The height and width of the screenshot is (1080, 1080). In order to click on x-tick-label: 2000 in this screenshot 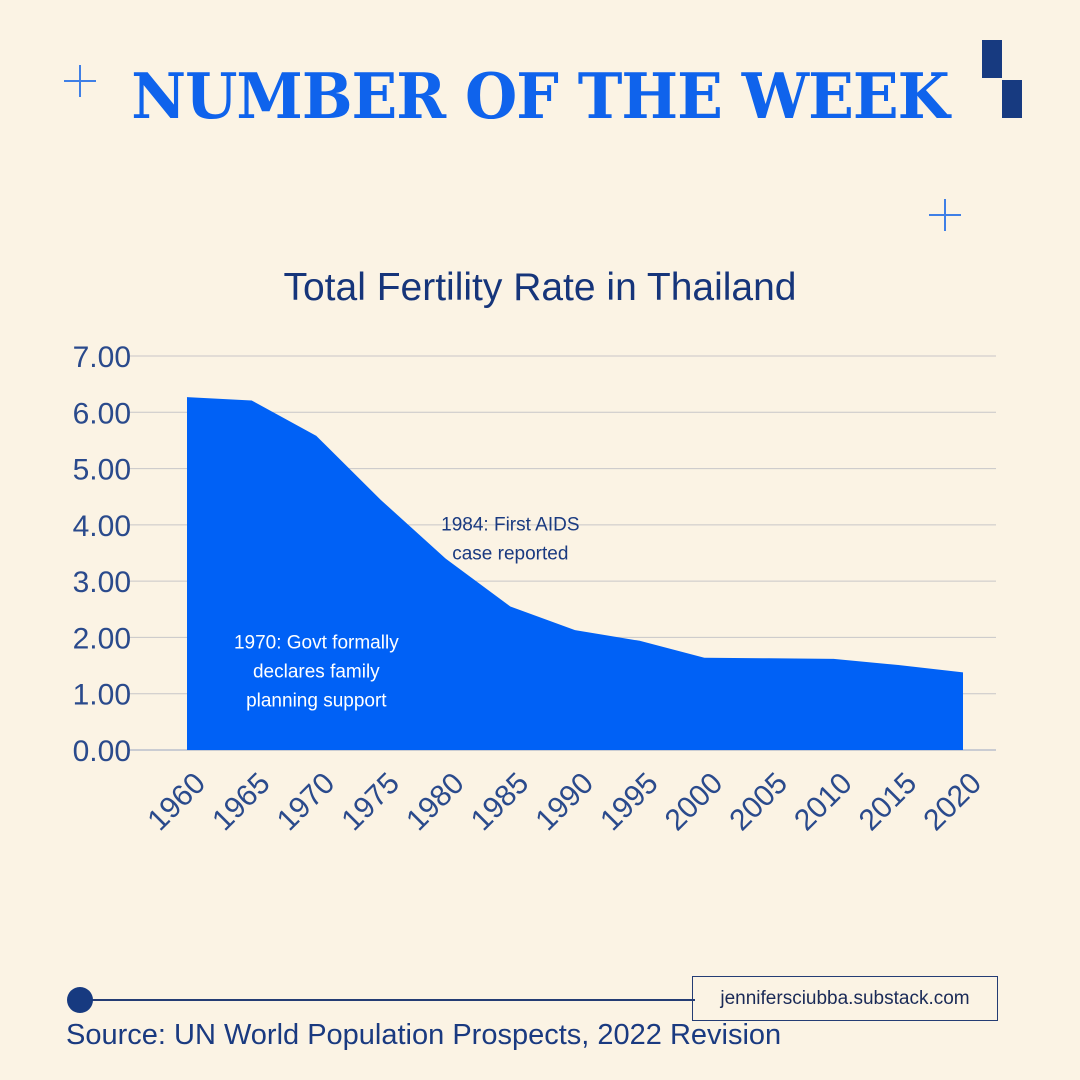, I will do `click(694, 802)`.